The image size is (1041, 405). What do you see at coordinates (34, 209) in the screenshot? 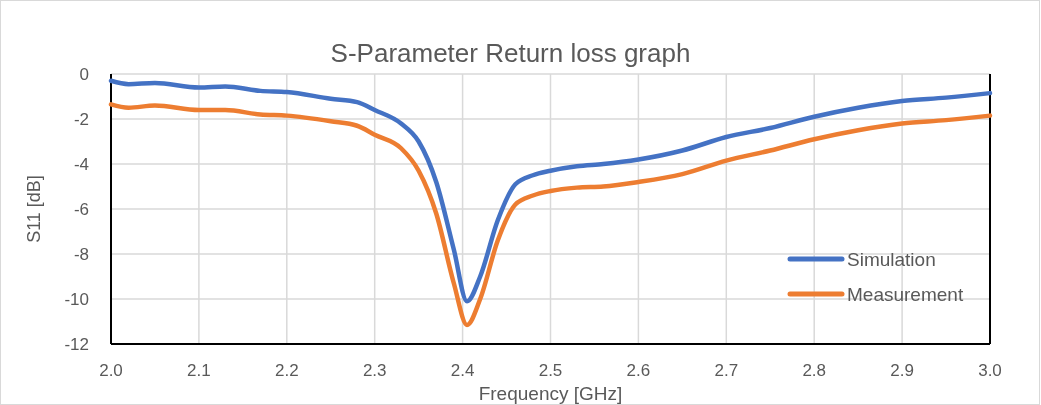
I see `y-axis-title: S11 [dB]` at bounding box center [34, 209].